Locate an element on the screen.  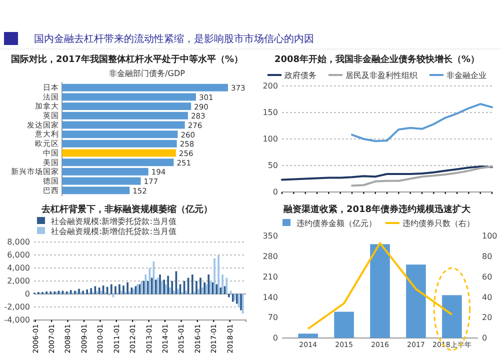
y2-tick-label: 20 is located at coordinates (487, 317).